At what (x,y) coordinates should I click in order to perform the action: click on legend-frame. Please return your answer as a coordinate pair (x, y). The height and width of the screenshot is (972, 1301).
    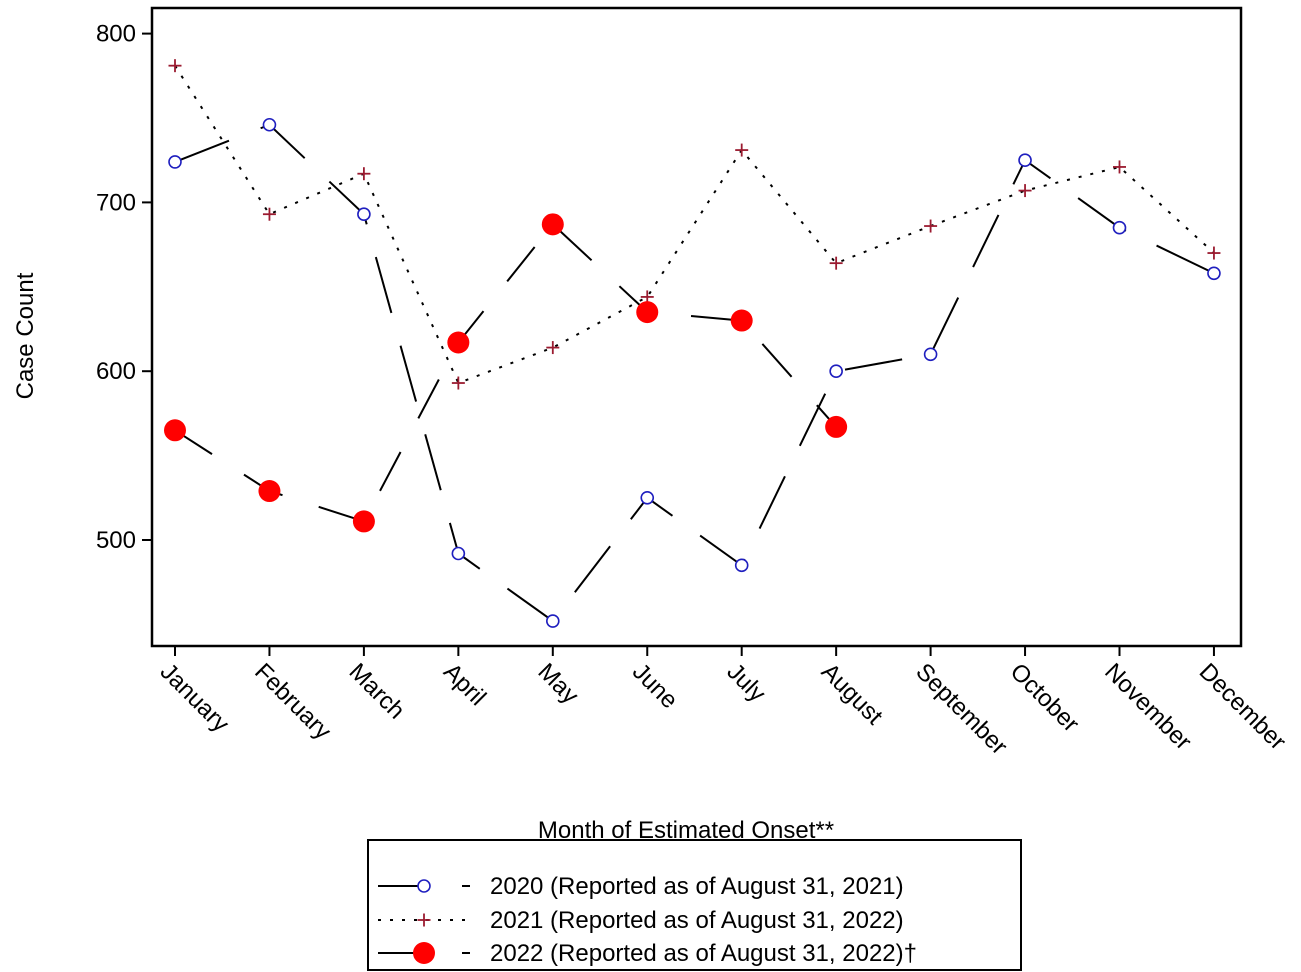
    Looking at the image, I should click on (694, 905).